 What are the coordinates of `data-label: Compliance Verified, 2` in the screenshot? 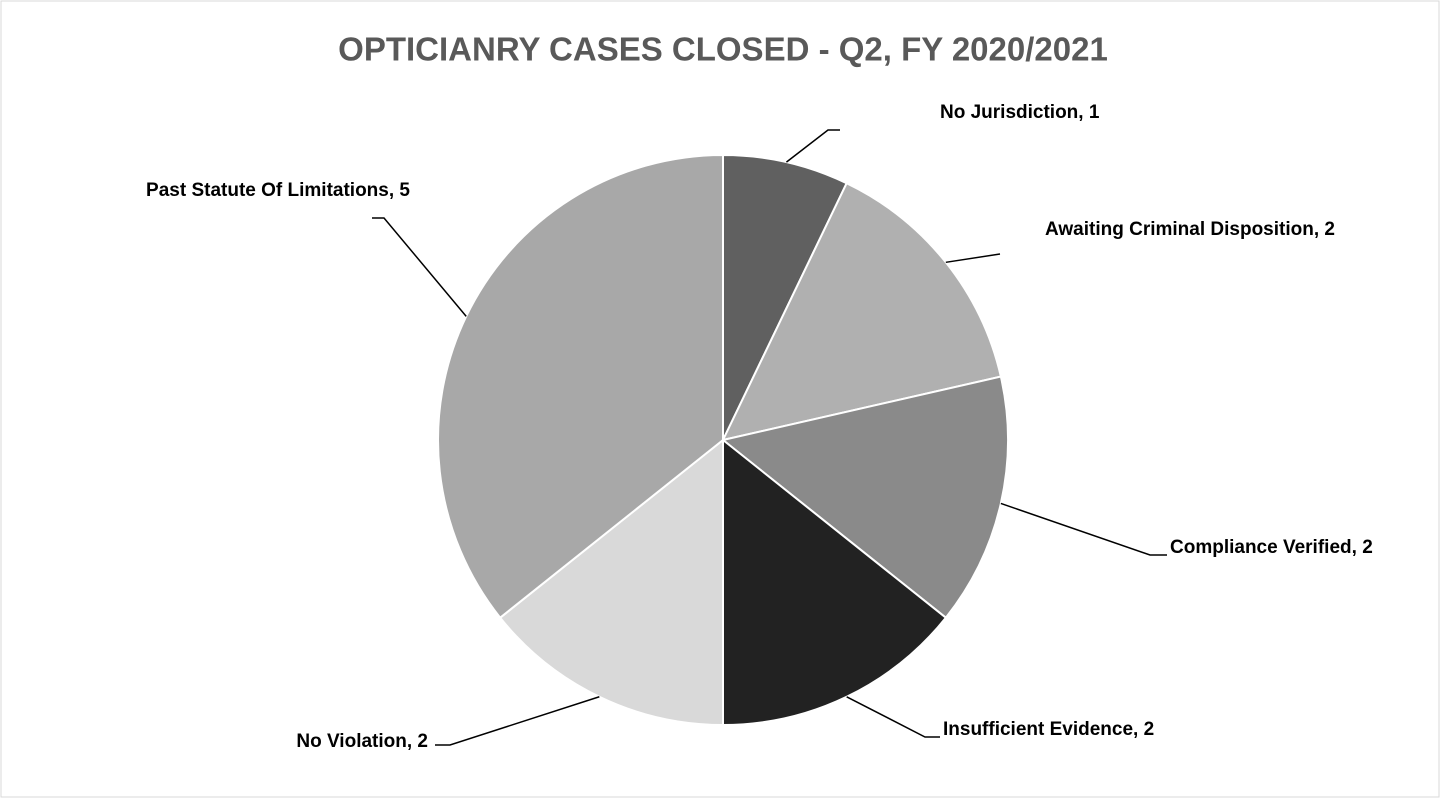 It's located at (1271, 547).